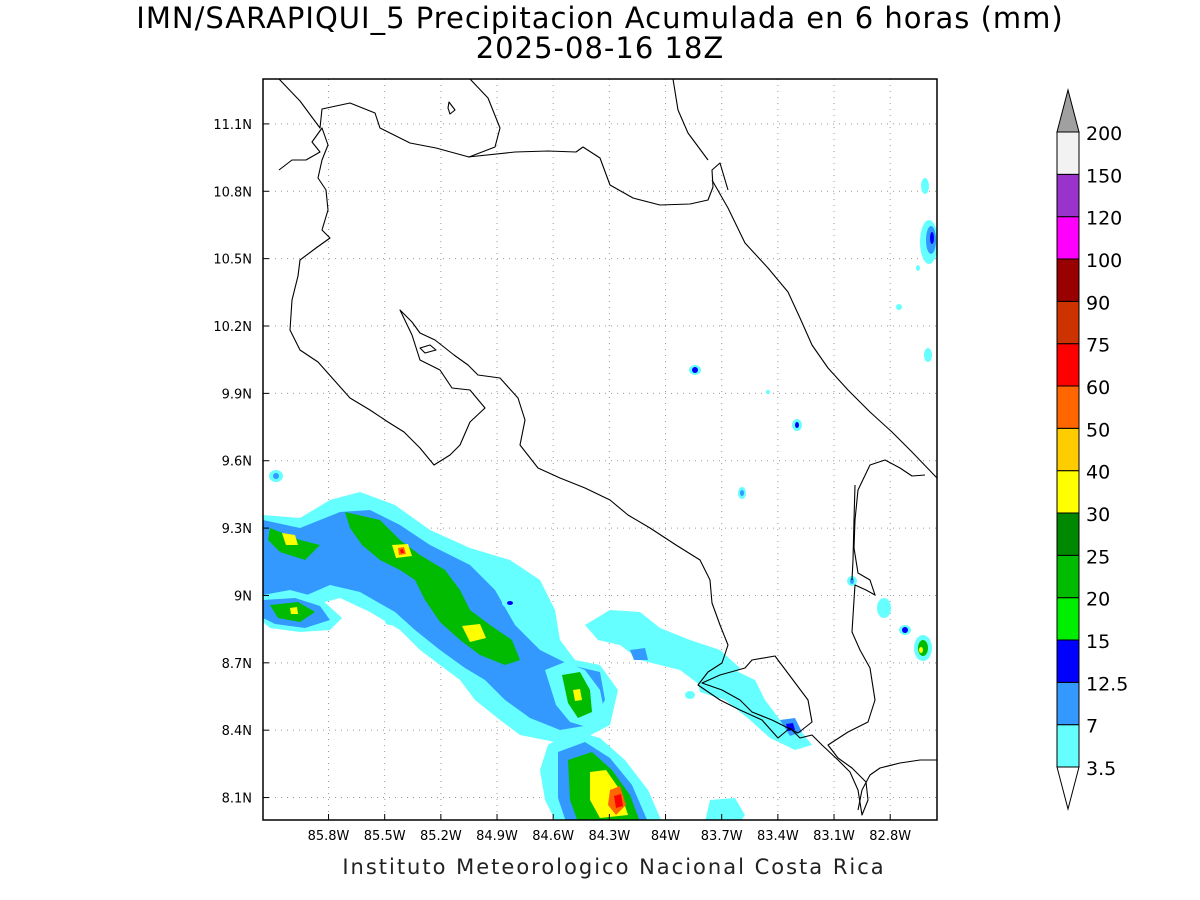 This screenshot has width=1200, height=900. Describe the element at coordinates (497, 836) in the screenshot. I see `lon-tick-label: 84.9W` at that location.